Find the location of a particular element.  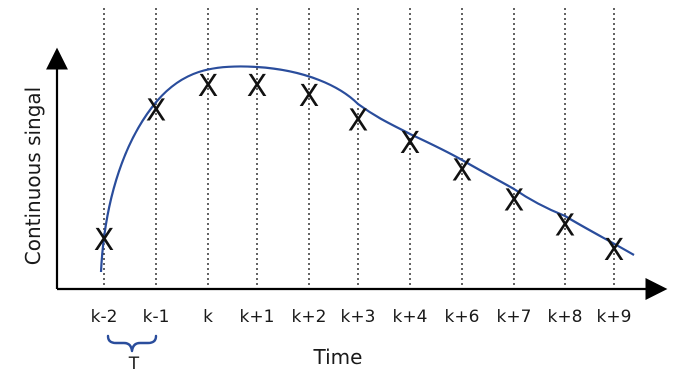

sample-marker-k+8: X is located at coordinates (565, 225).